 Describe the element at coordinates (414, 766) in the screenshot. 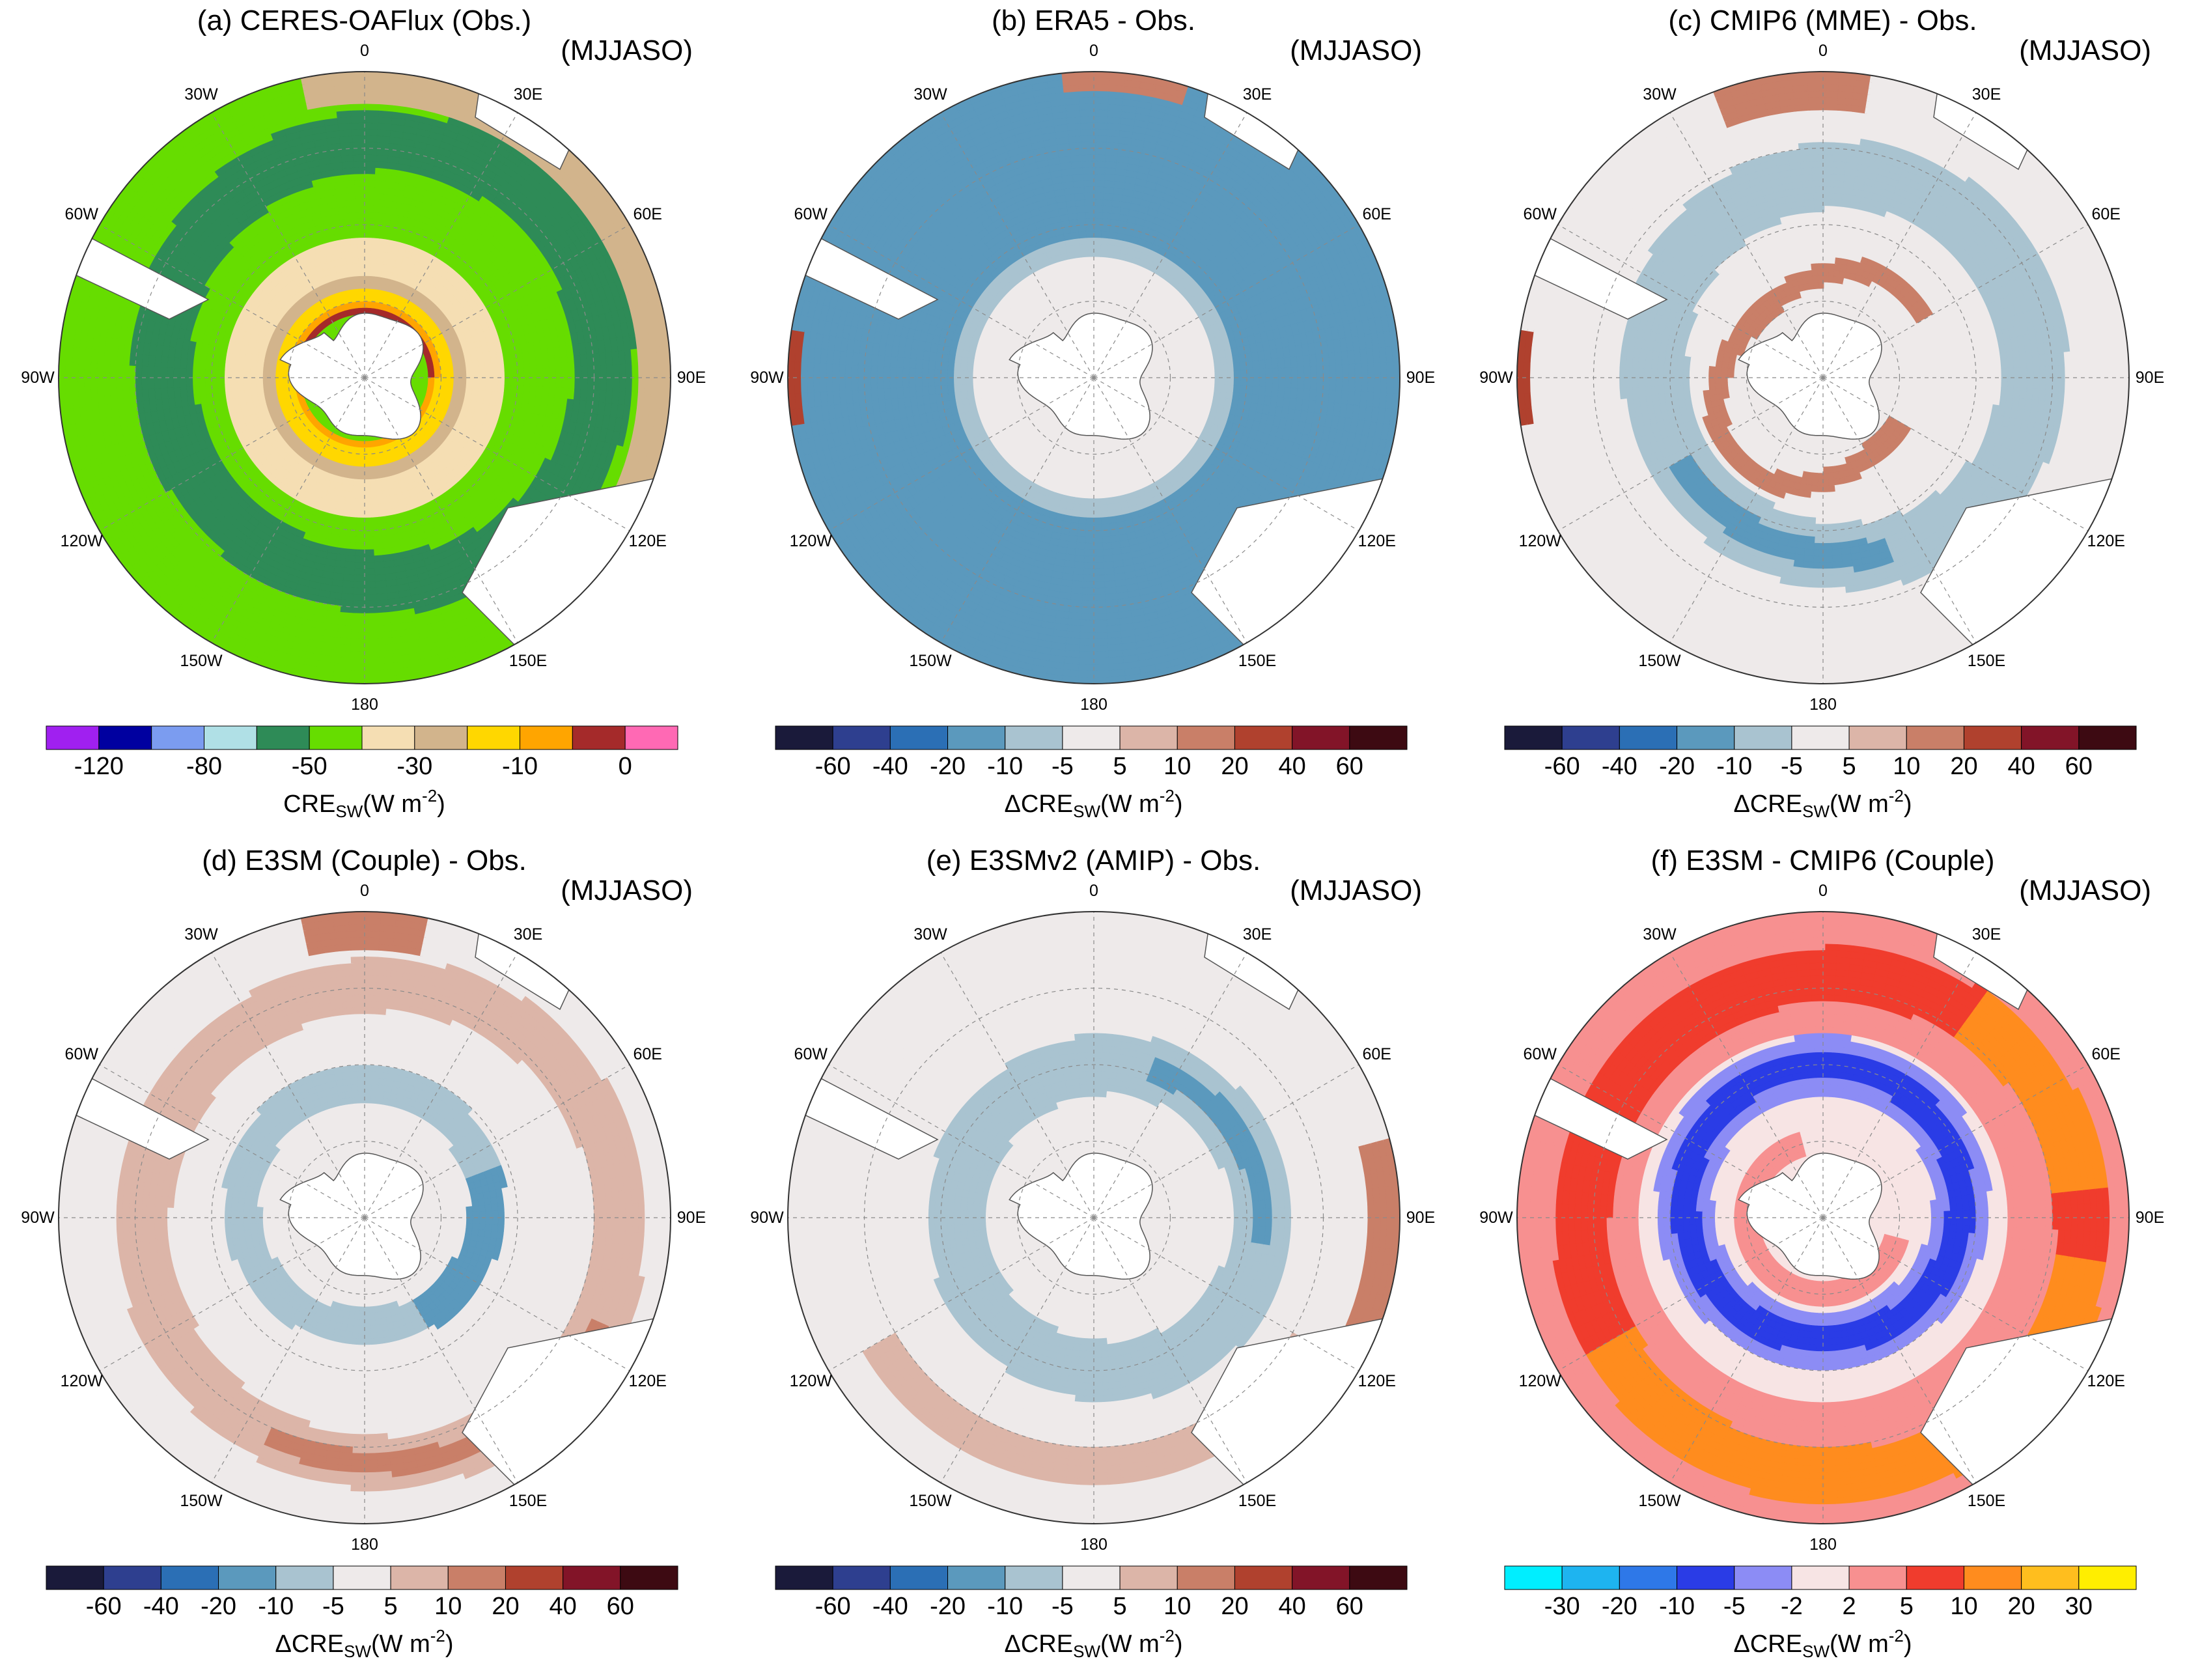

I see `colorbar-tick: -30` at that location.